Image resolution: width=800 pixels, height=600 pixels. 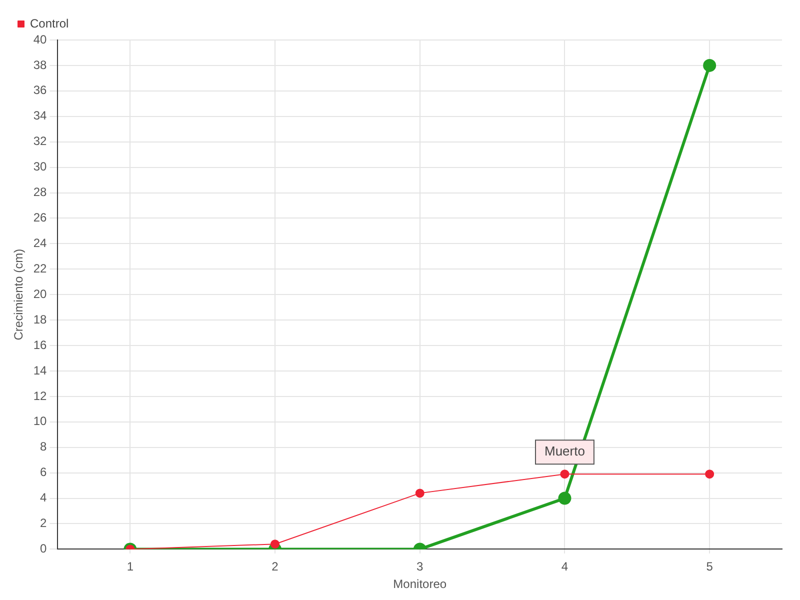 I want to click on y-tick-label: 34, so click(x=40, y=115).